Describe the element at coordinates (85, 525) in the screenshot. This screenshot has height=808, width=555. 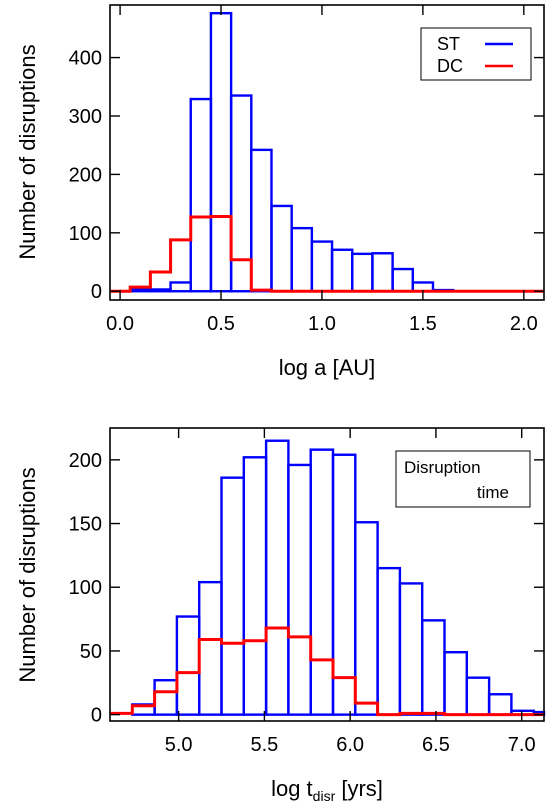
I see `y-tick-label: 150` at that location.